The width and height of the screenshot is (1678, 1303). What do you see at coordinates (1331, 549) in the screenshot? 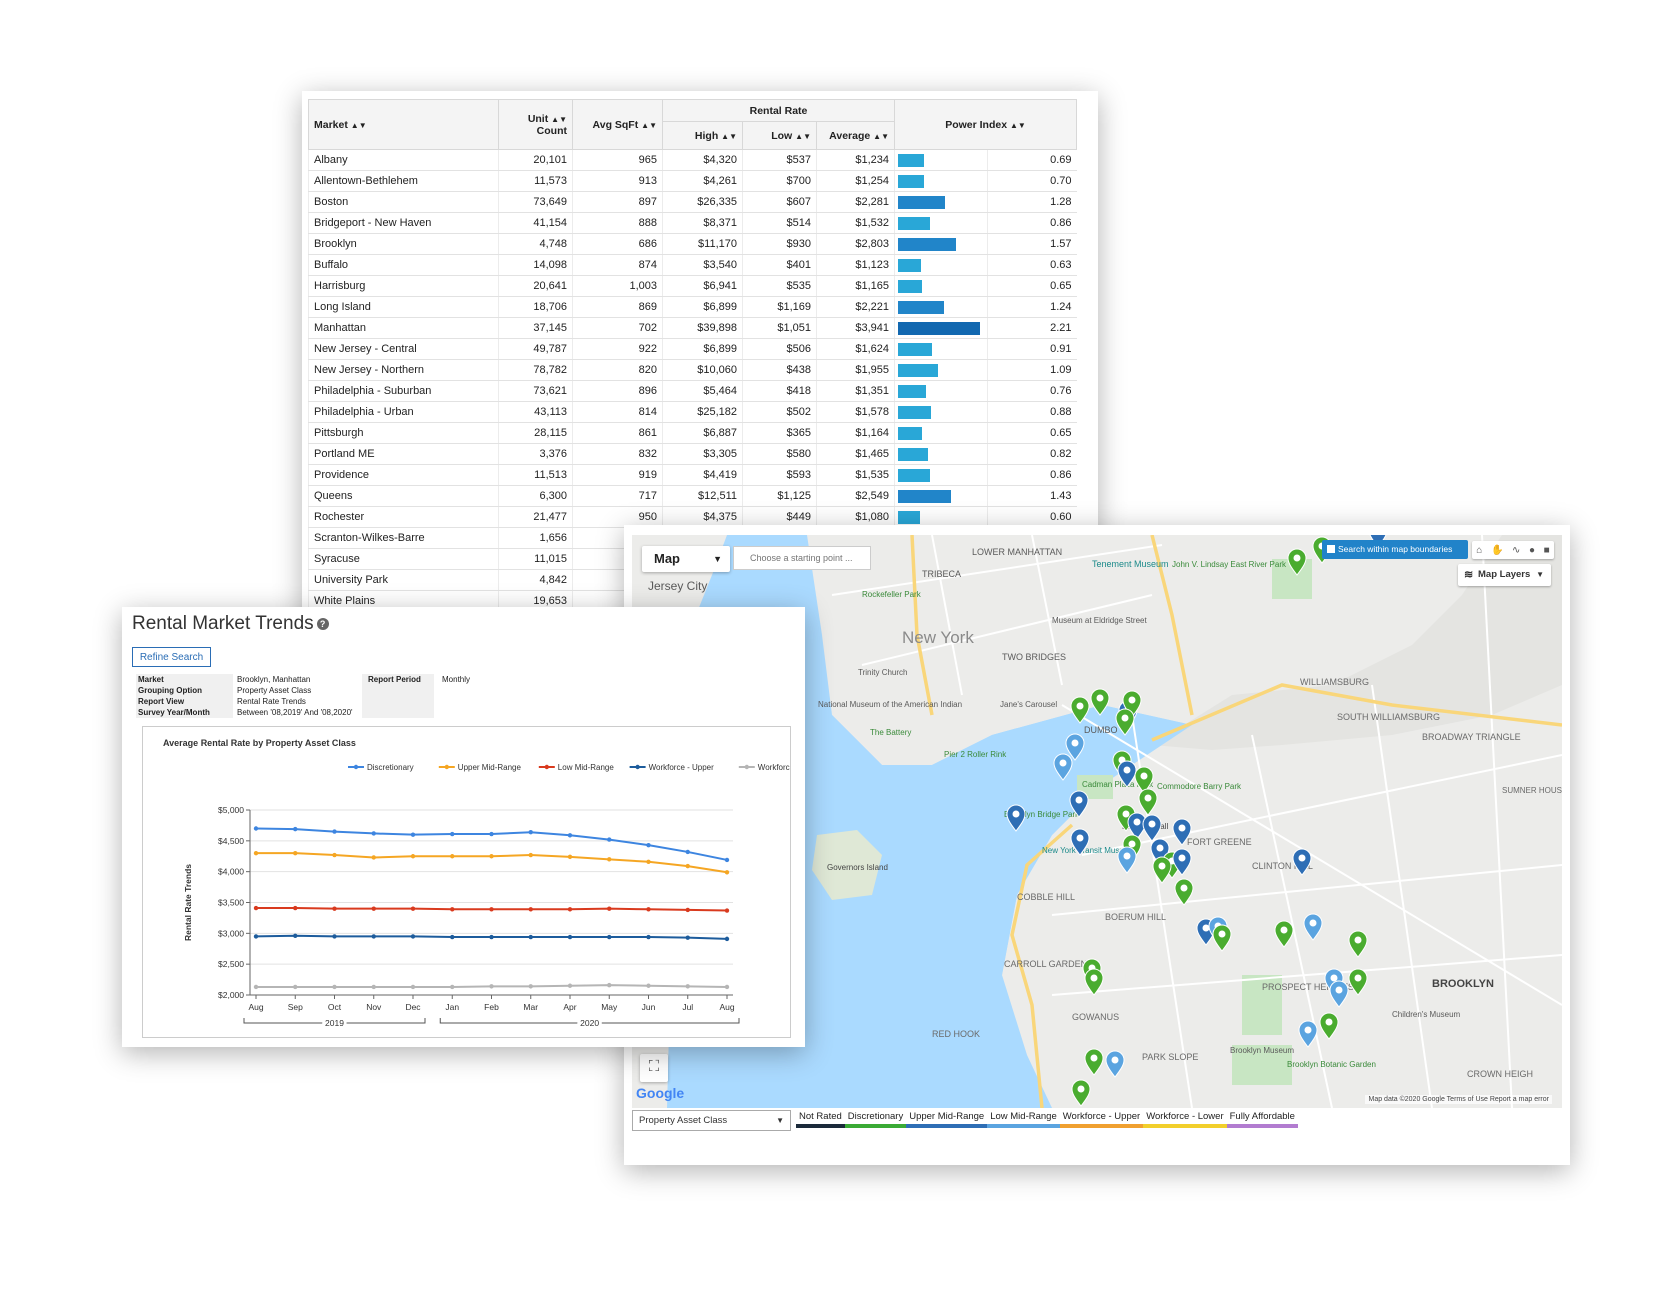
I see `checkbox-icon` at bounding box center [1331, 549].